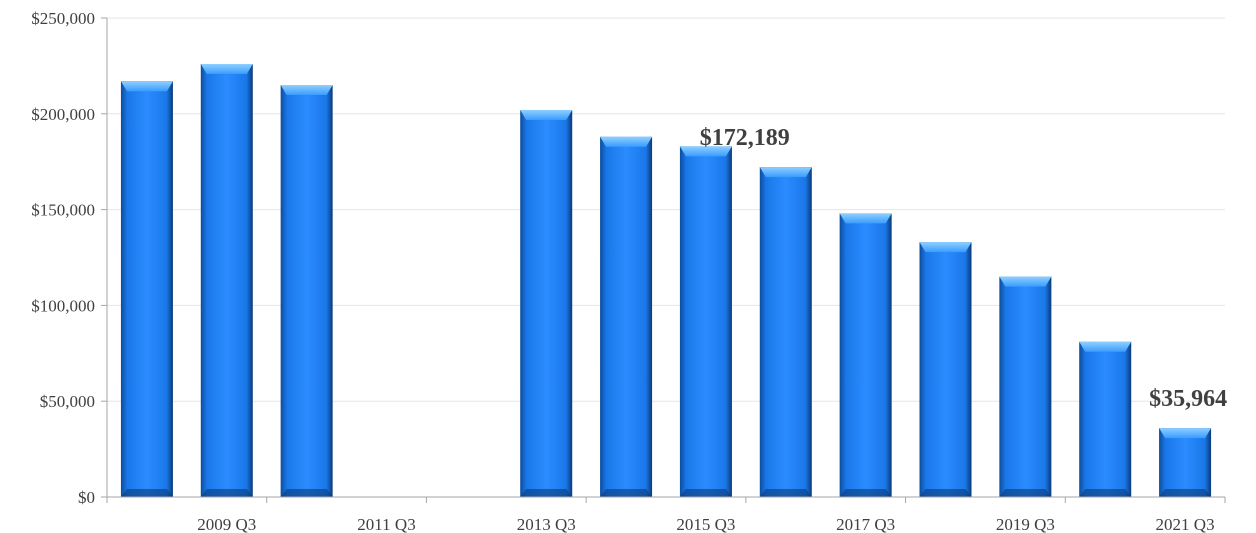  I want to click on x-tick-label: 2015 Q3, so click(705, 524).